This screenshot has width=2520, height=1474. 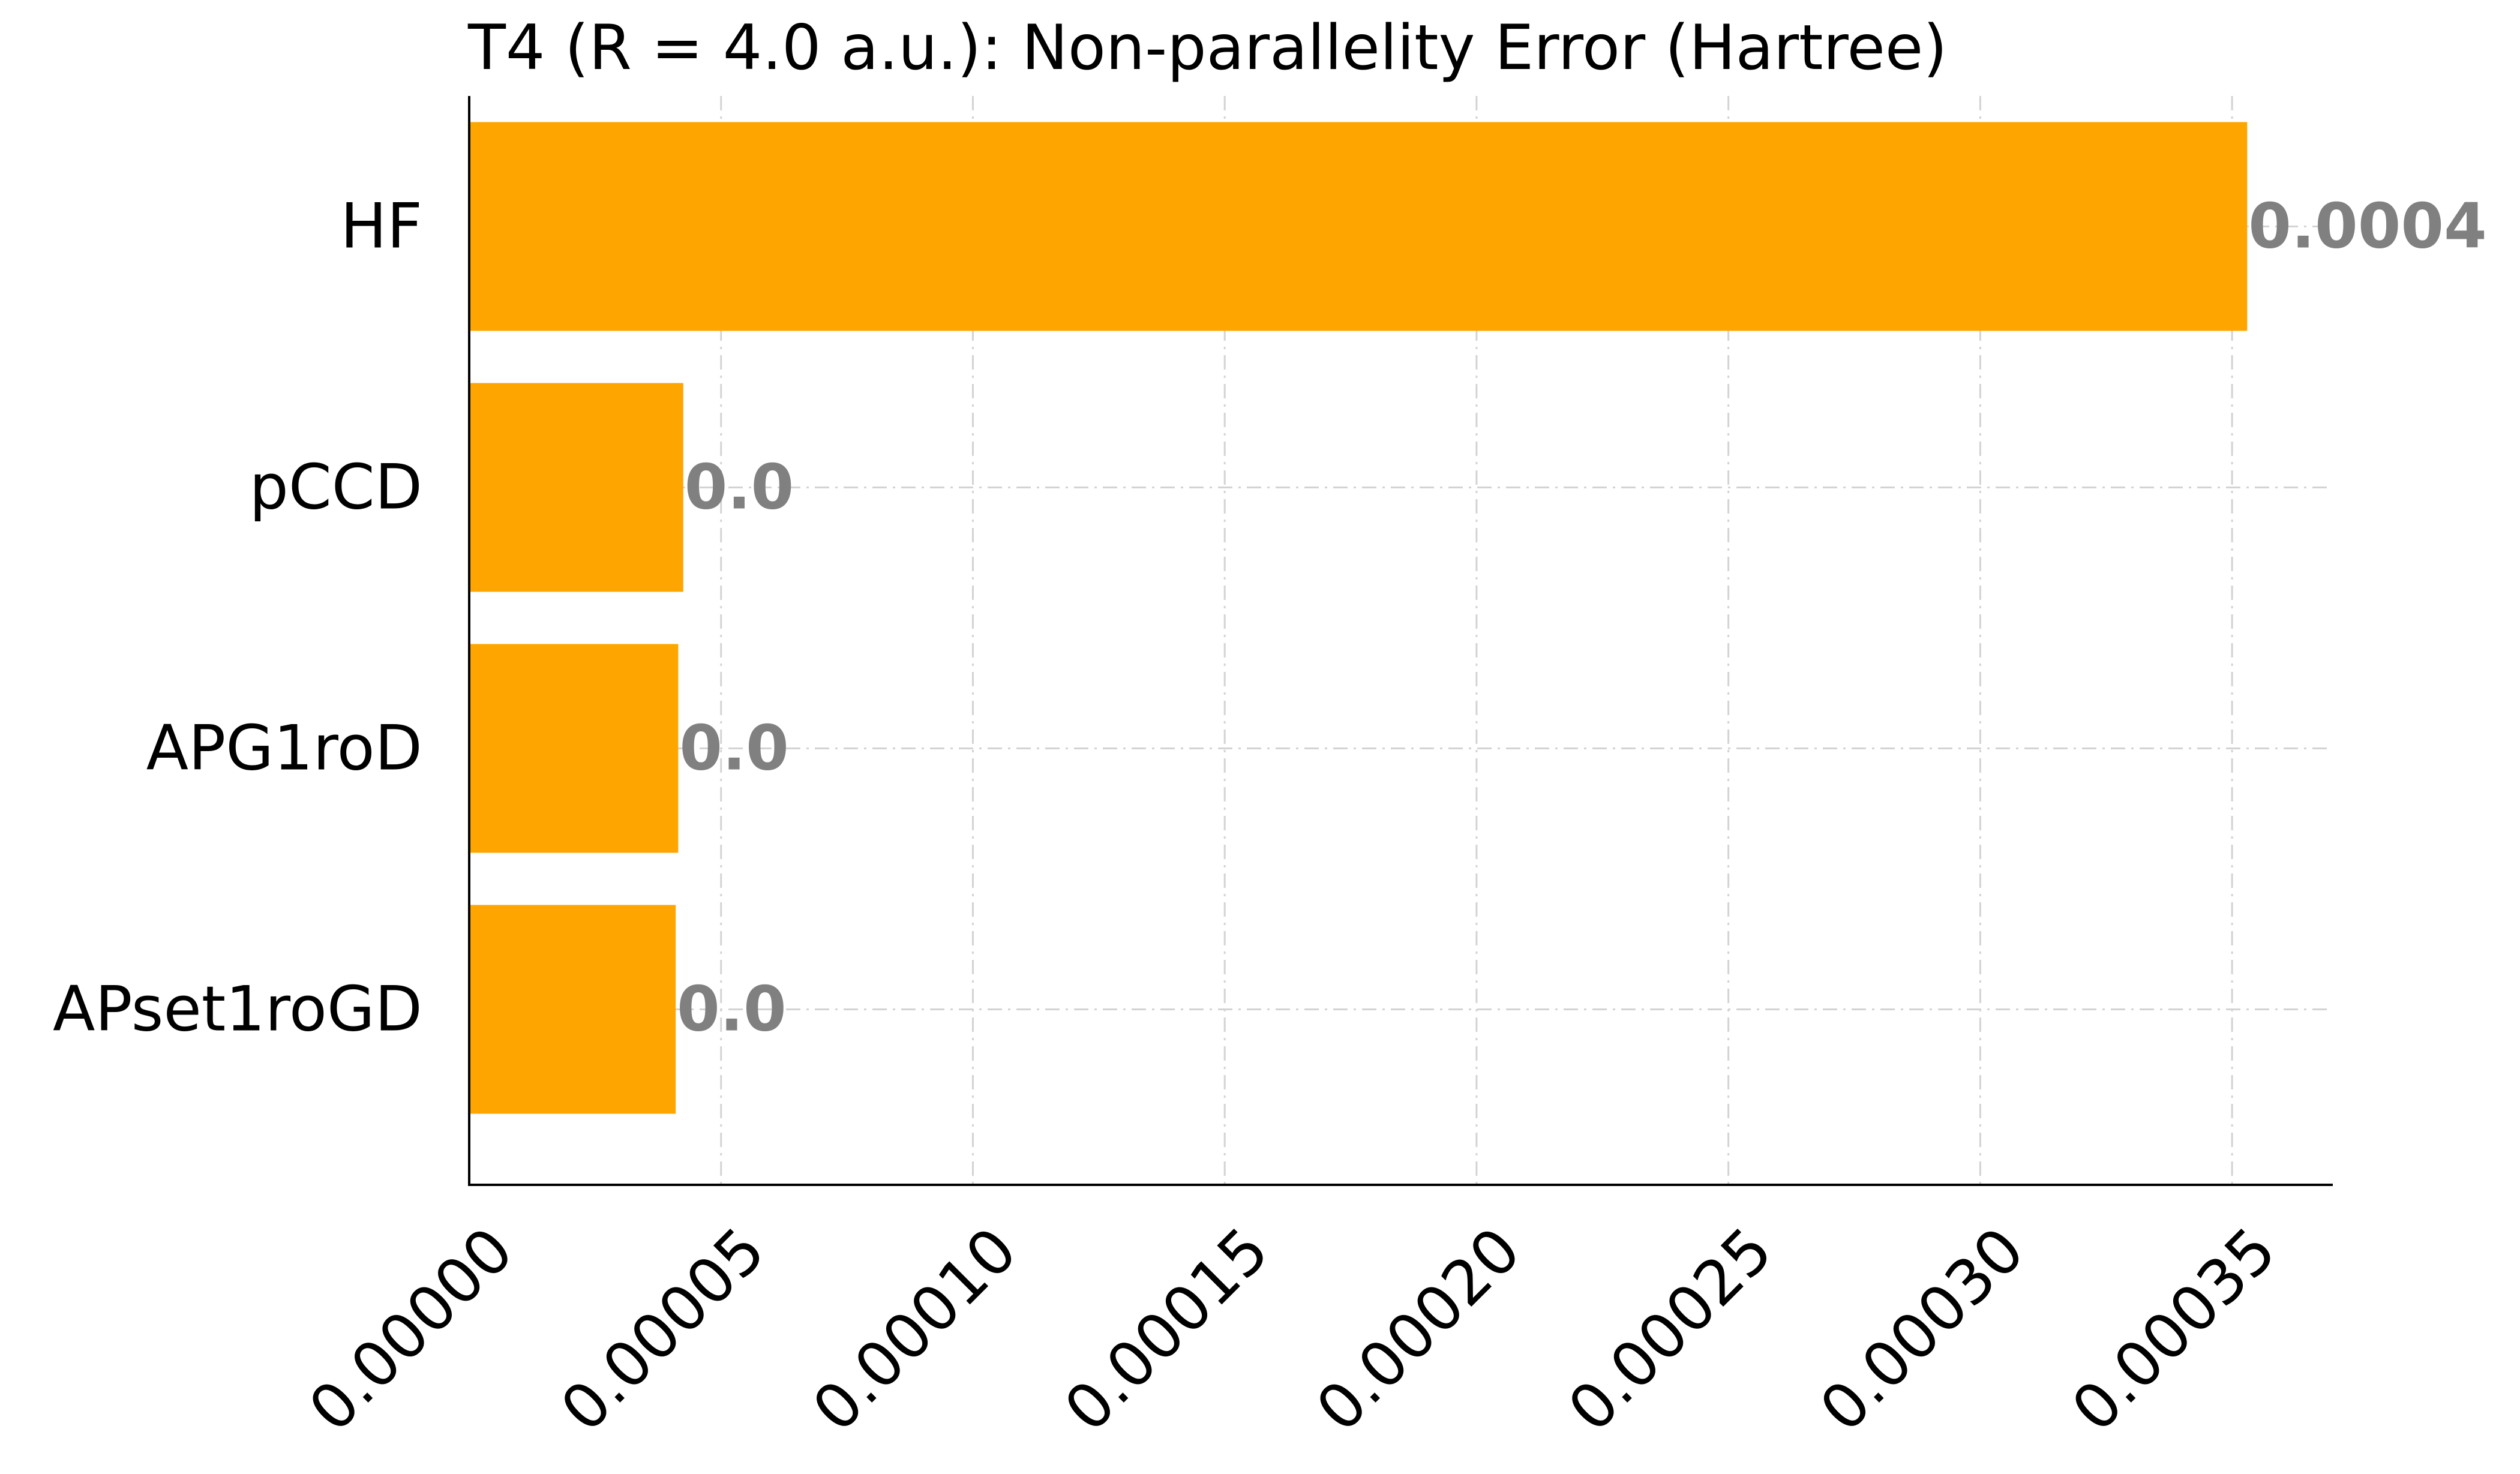 I want to click on x-tick-label: 0.00035, so click(x=2174, y=1330).